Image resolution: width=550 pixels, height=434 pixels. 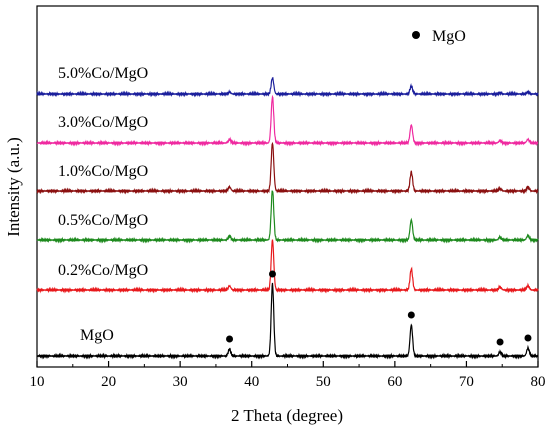 What do you see at coordinates (97, 335) in the screenshot?
I see `series-label: MgO` at bounding box center [97, 335].